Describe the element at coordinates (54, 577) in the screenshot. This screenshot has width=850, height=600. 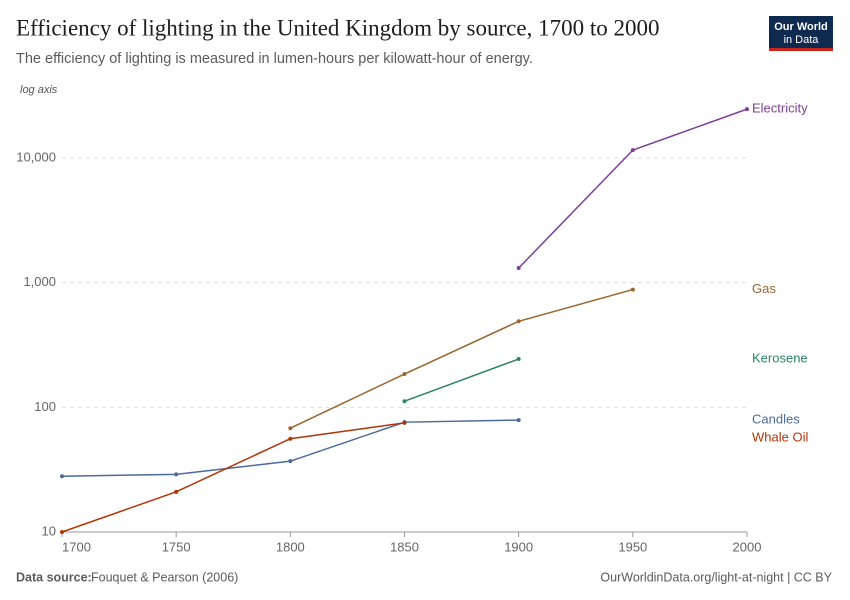
I see `source-label: Data source:` at that location.